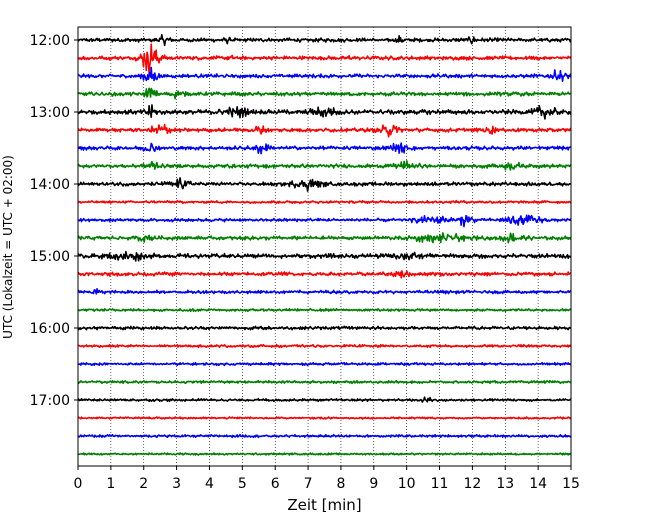  Describe the element at coordinates (324, 112) in the screenshot. I see `trace-13:00` at that location.